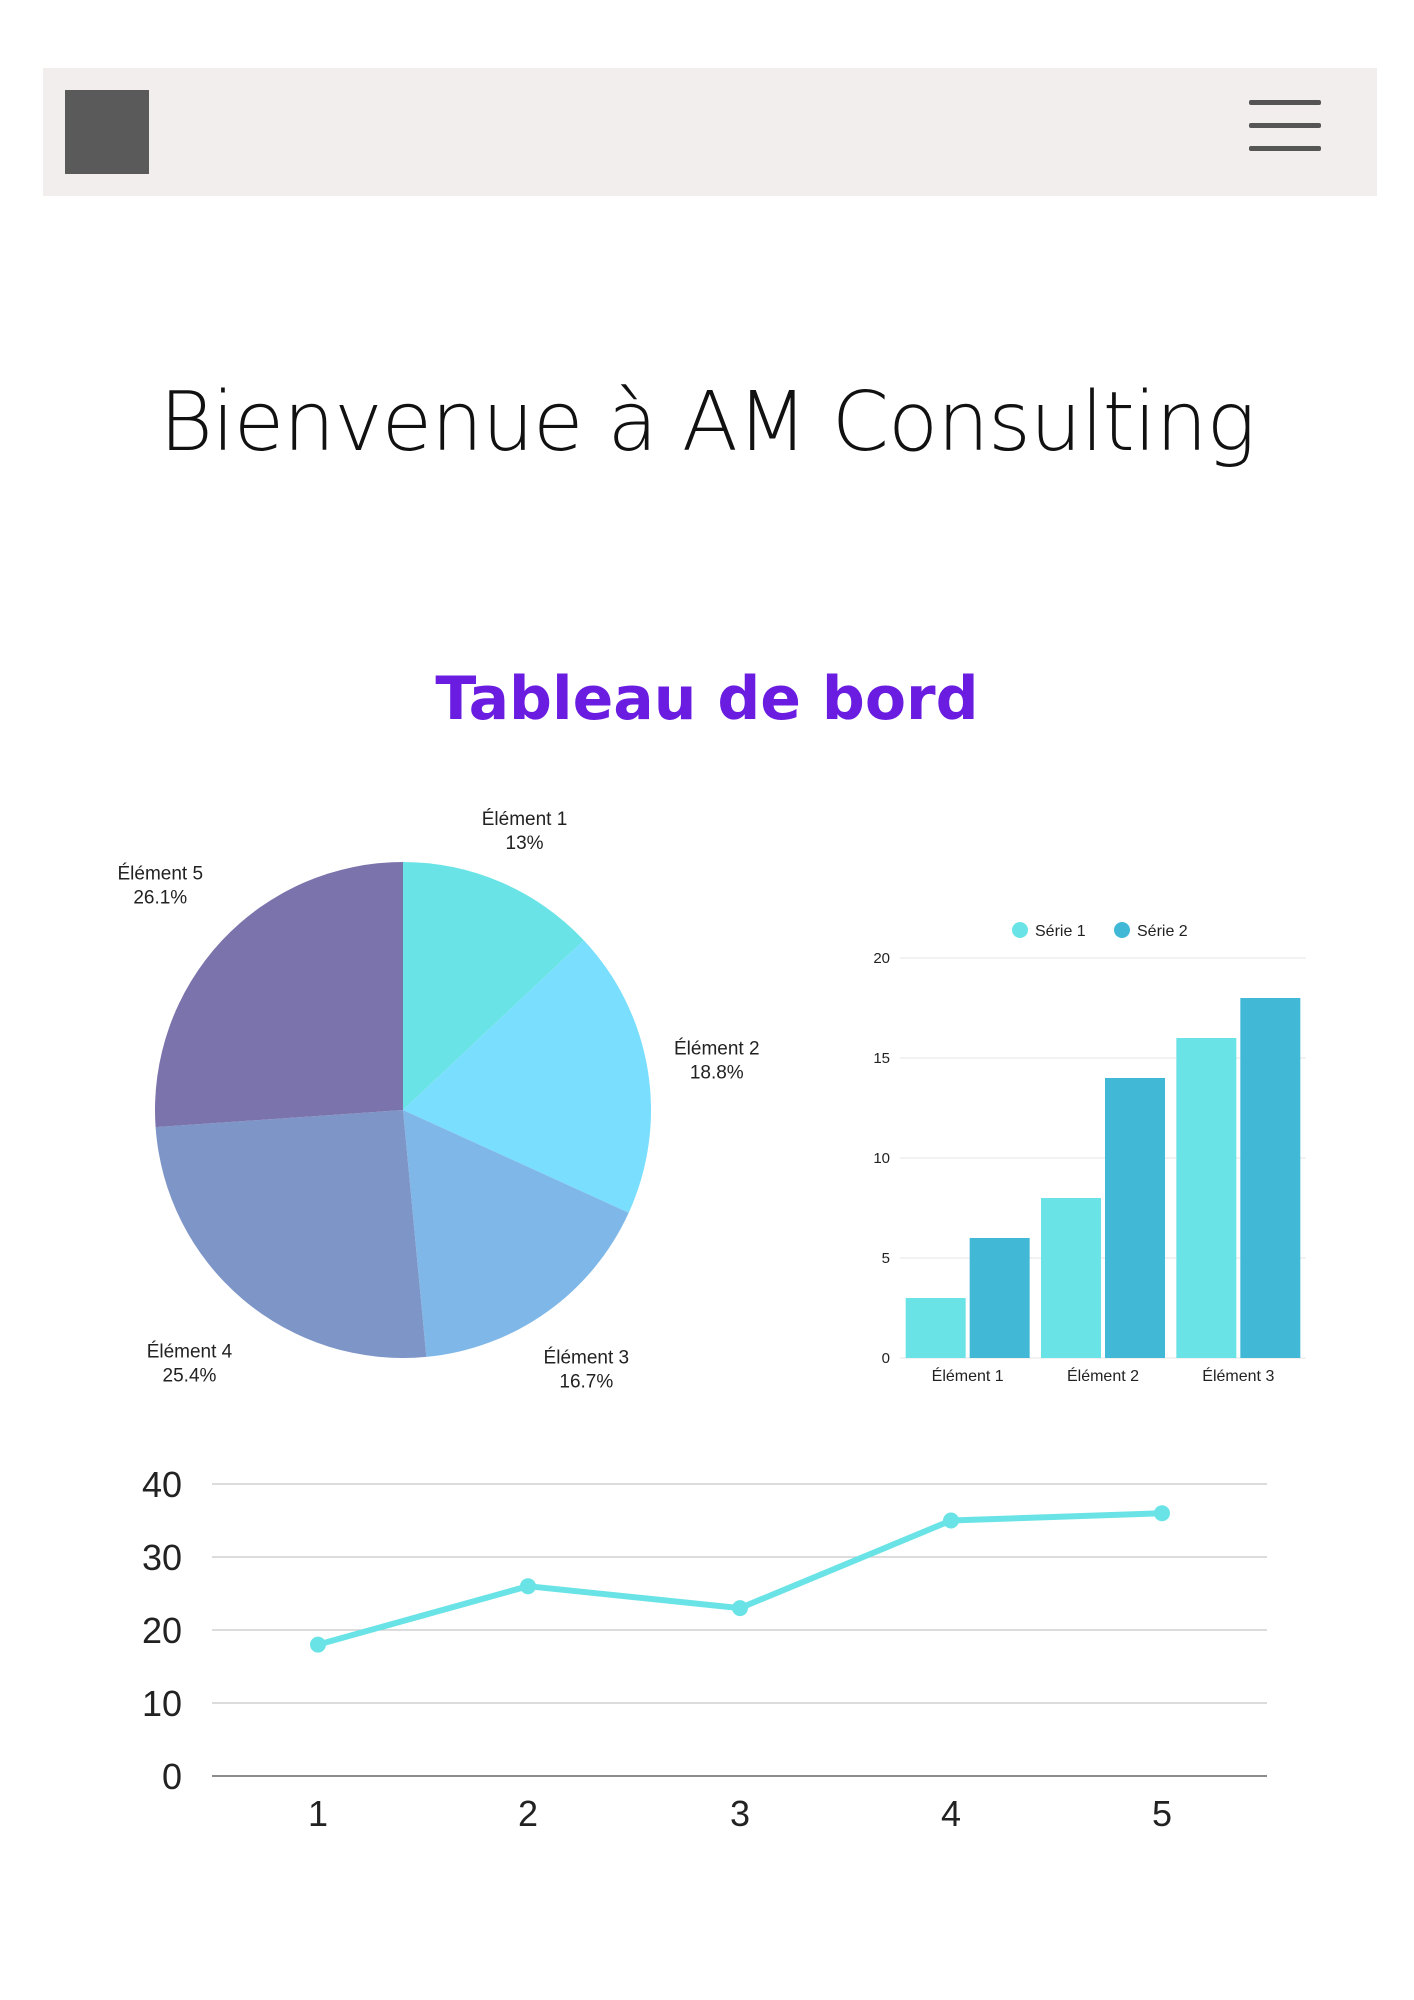  What do you see at coordinates (190, 1376) in the screenshot?
I see `pie-value-label: 25.4%` at bounding box center [190, 1376].